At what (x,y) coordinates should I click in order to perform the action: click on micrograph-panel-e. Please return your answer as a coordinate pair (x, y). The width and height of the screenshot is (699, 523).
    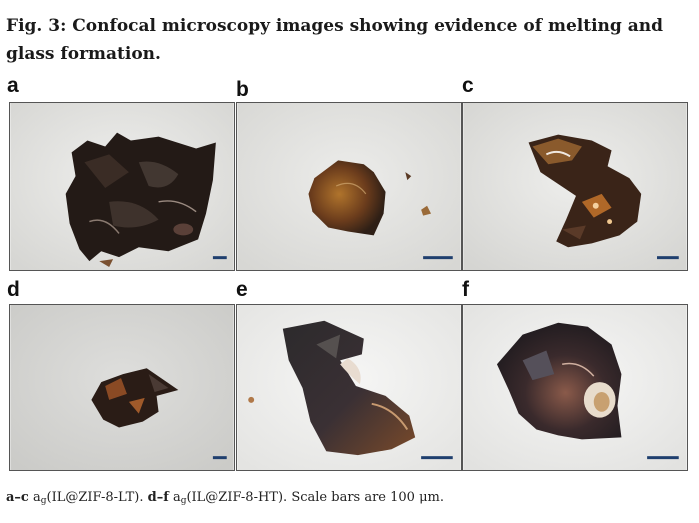
    Looking at the image, I should click on (349, 387).